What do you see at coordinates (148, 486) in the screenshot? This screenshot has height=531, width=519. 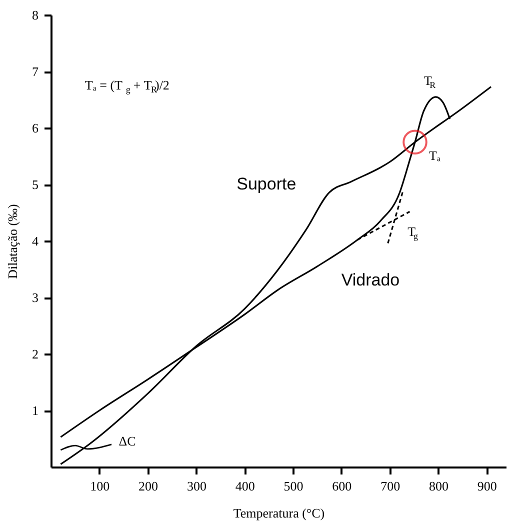 I see `x-tick-label: 200` at bounding box center [148, 486].